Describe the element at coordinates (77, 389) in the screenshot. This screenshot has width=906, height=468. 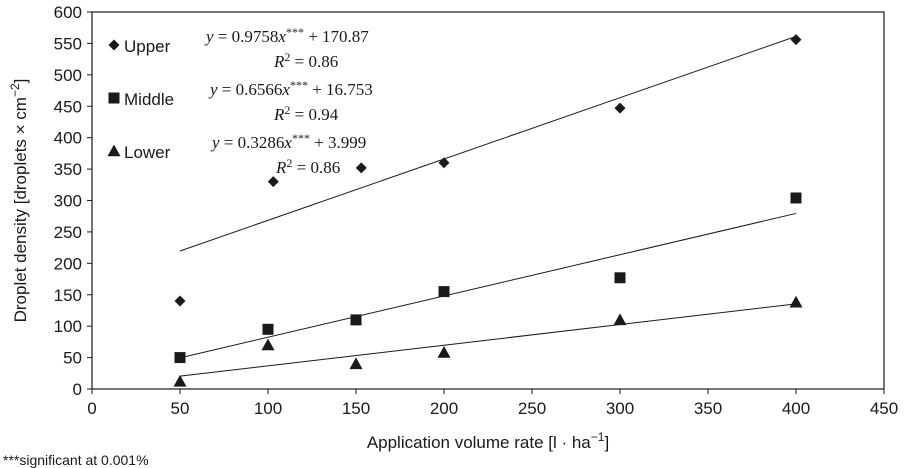
I see `y-tick-label: 0` at that location.